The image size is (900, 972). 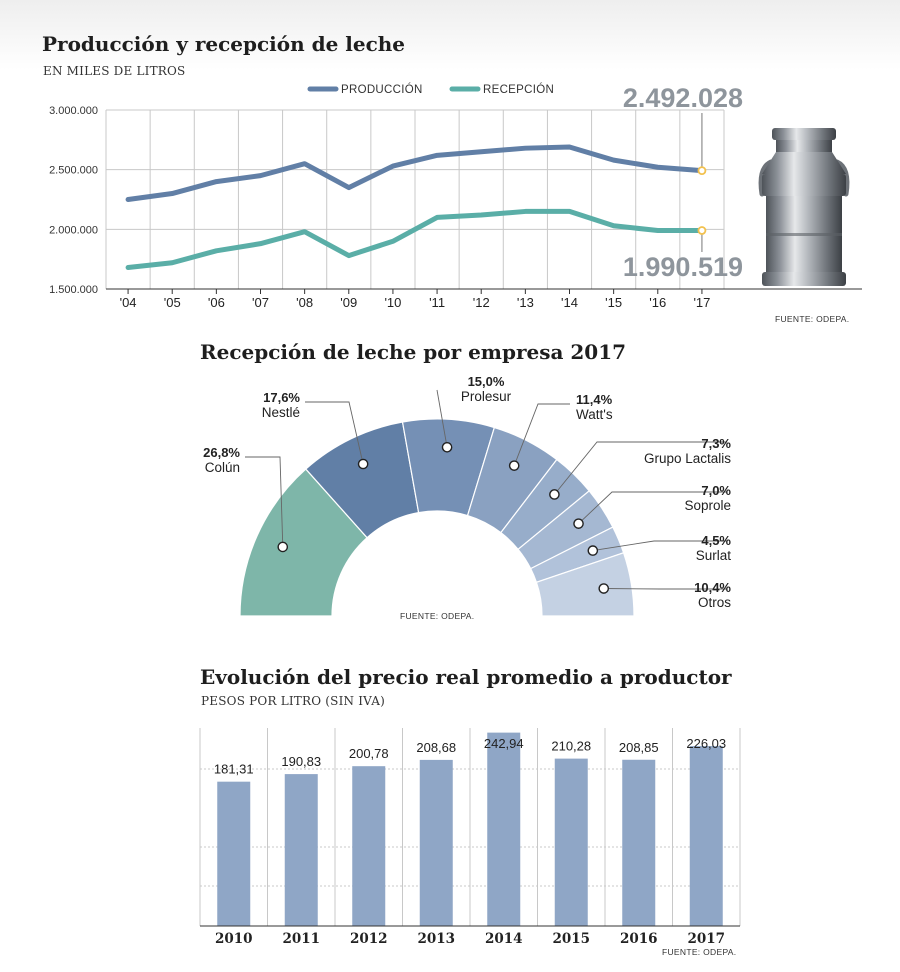 What do you see at coordinates (569, 302) in the screenshot?
I see `line-x-tick-label: '14` at bounding box center [569, 302].